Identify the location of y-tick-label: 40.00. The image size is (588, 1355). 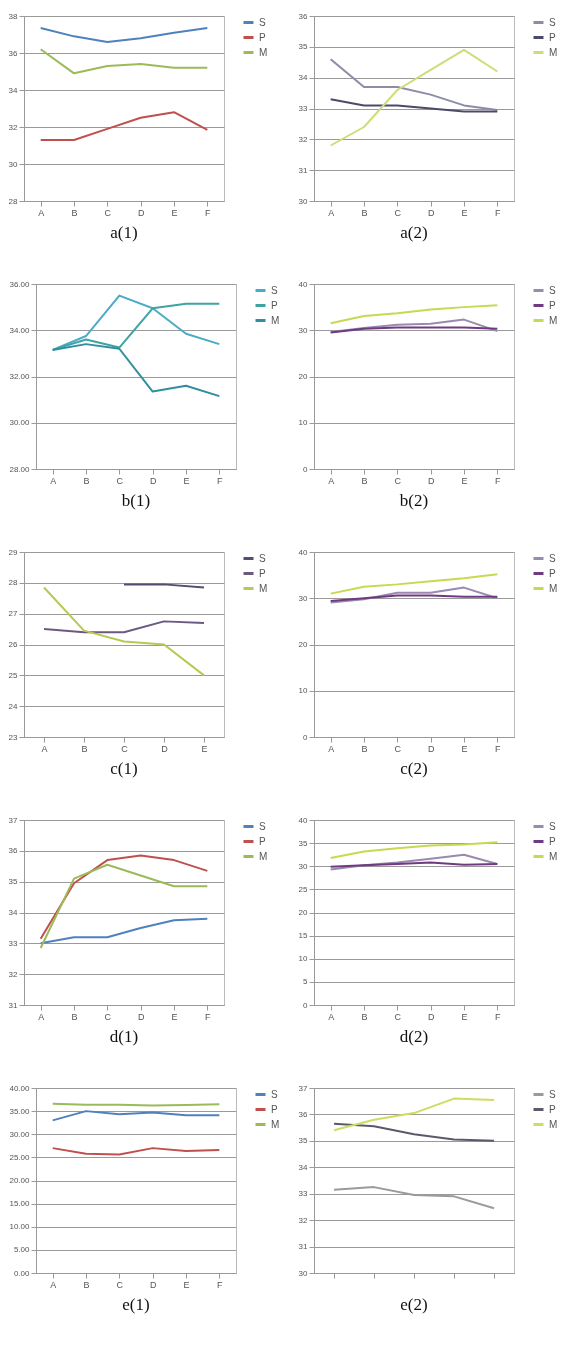
(20, 1088).